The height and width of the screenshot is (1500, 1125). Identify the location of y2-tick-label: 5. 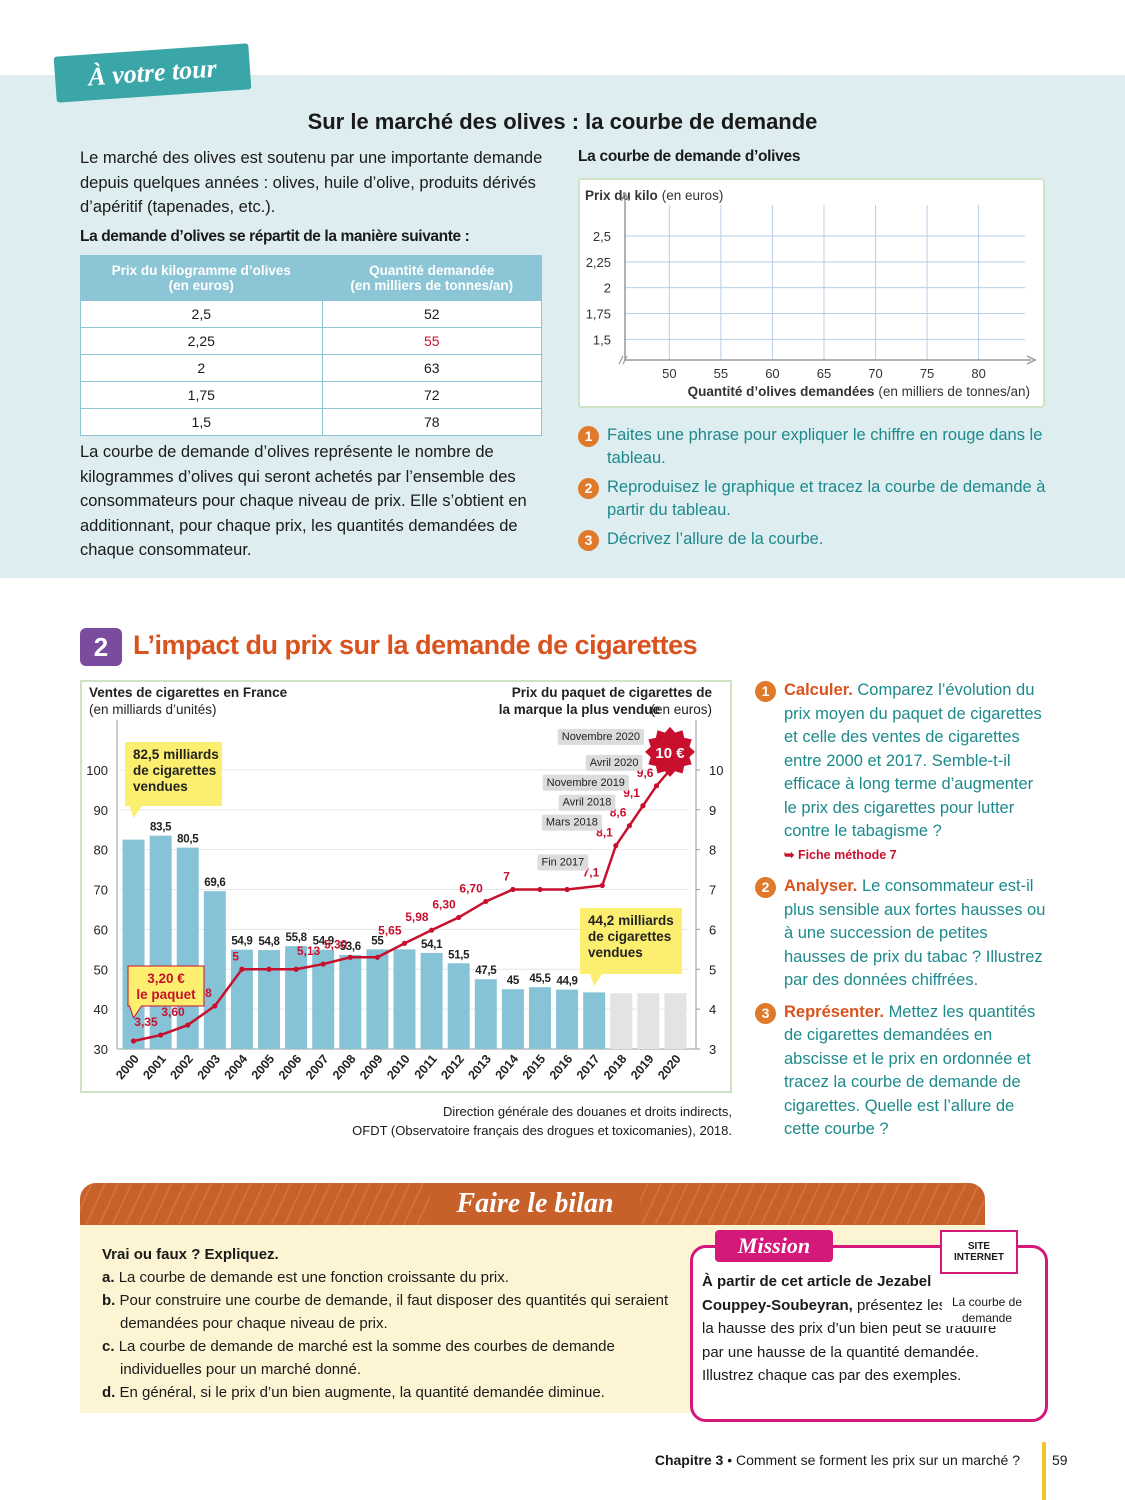
(712, 969).